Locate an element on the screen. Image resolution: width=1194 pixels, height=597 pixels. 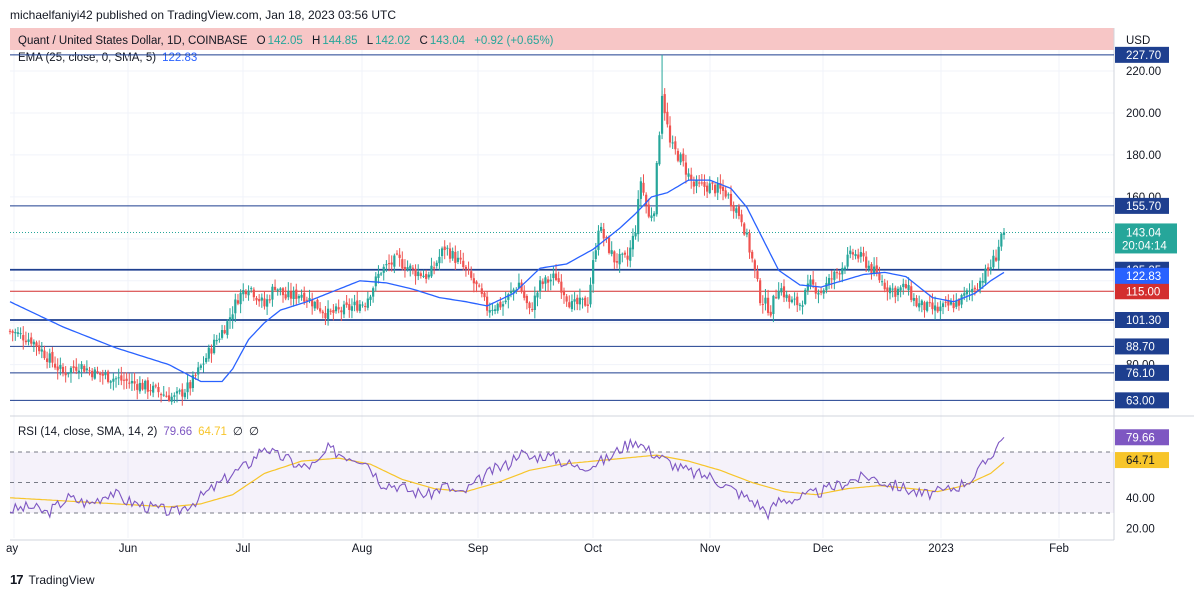
rsi-label: RSI (14, close, SMA, 14, 2) is located at coordinates (88, 432).